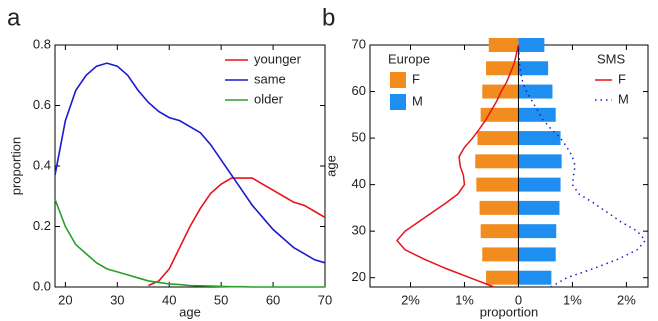  Describe the element at coordinates (117, 299) in the screenshot. I see `x-tick-label: 30` at that location.